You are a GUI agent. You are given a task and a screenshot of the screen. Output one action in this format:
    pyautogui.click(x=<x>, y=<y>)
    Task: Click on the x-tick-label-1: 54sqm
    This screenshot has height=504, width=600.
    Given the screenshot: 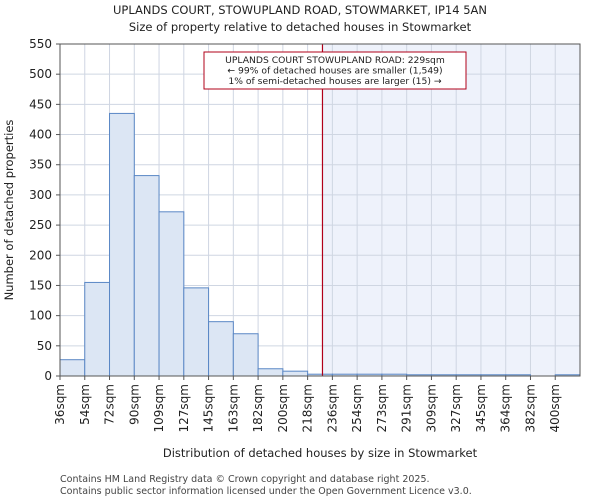 What is the action you would take?
    pyautogui.click(x=85, y=404)
    